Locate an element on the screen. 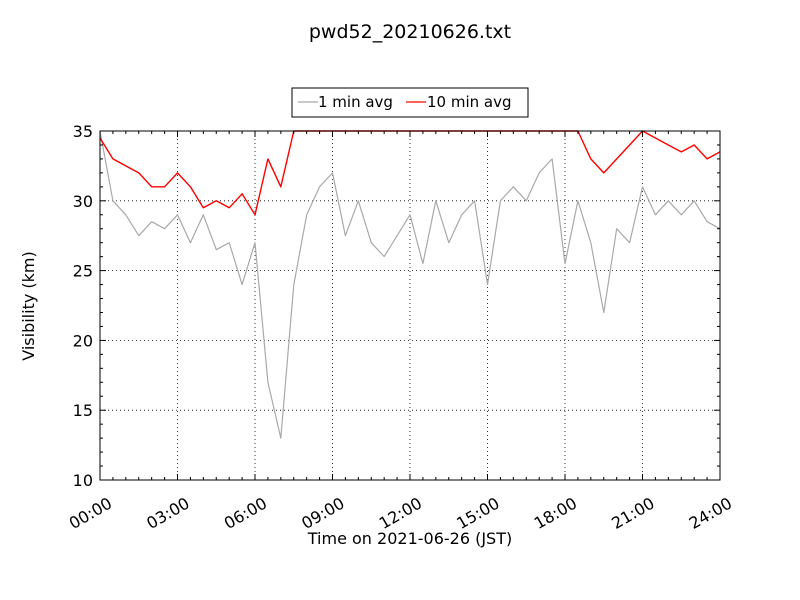 The width and height of the screenshot is (800, 600). chart-title: pwd52_20210626.txt is located at coordinates (410, 32).